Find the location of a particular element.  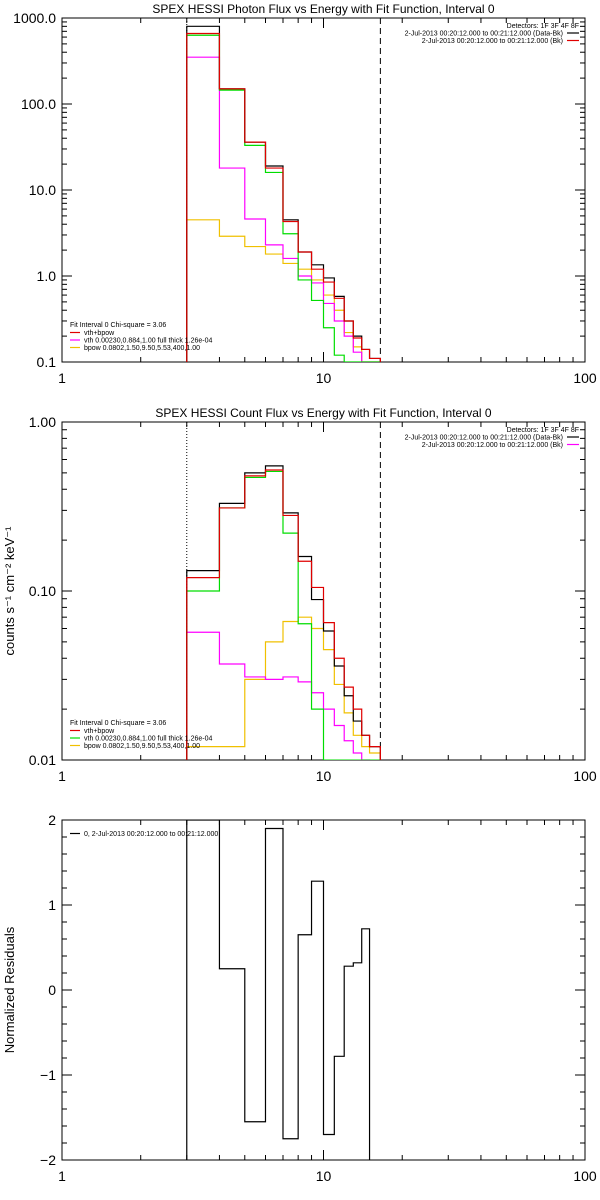

y-axis-label: counts s⁻¹ cm⁻² keV⁻¹ is located at coordinates (9, 591).